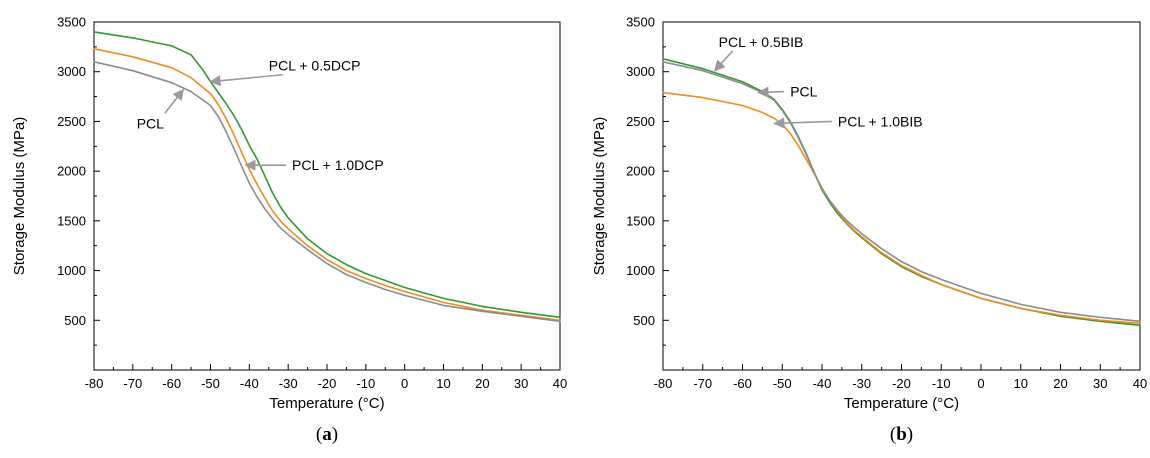  Describe the element at coordinates (761, 42) in the screenshot. I see `annotation-label: PCL + 0.5BIB` at that location.